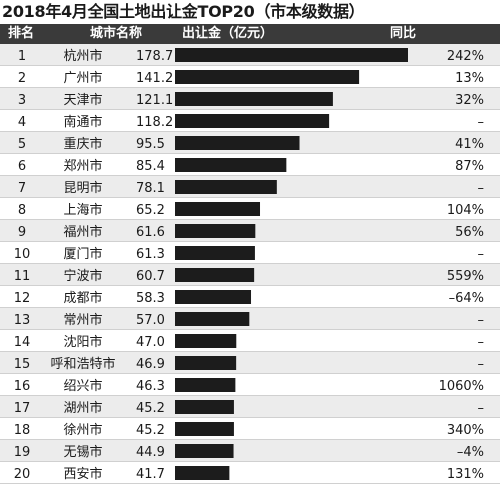 The height and width of the screenshot is (484, 500). Describe the element at coordinates (228, 33) in the screenshot. I see `header-amount: 出让金（亿元）` at that location.